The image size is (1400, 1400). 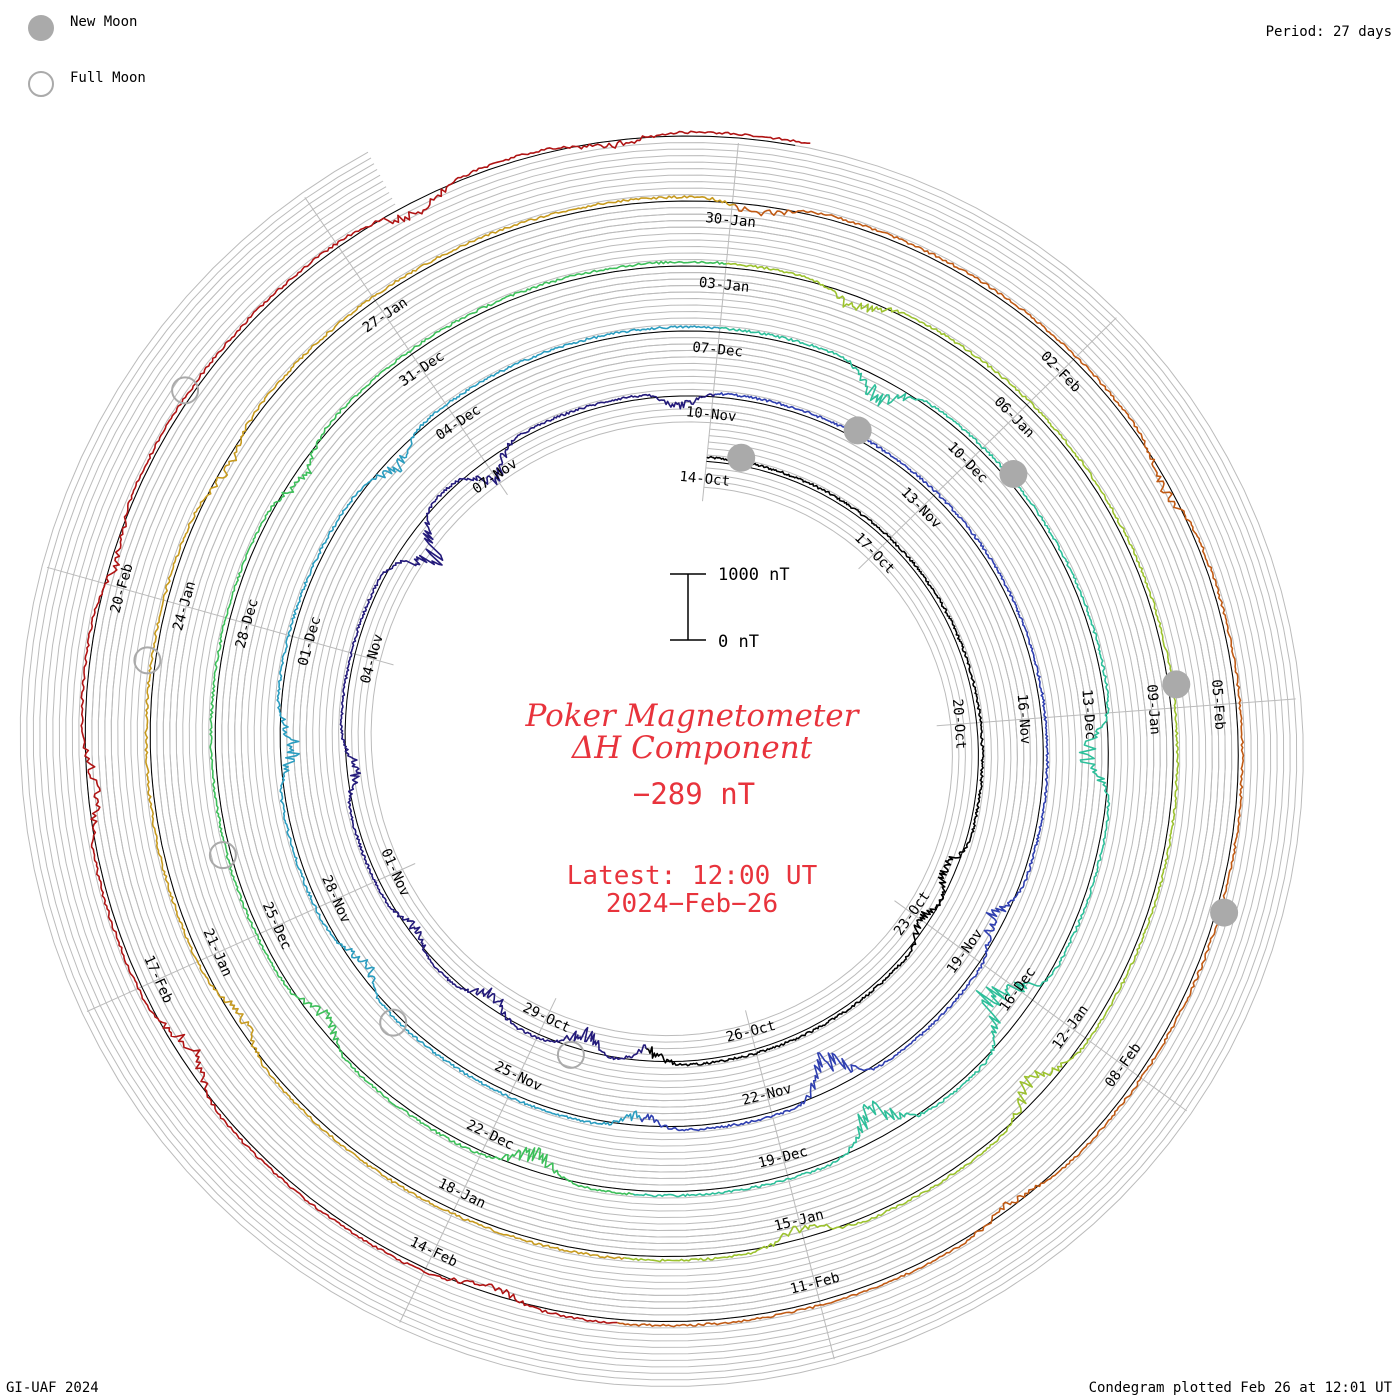 I want to click on latest-date: 2024−Feb−26, so click(x=692, y=904).